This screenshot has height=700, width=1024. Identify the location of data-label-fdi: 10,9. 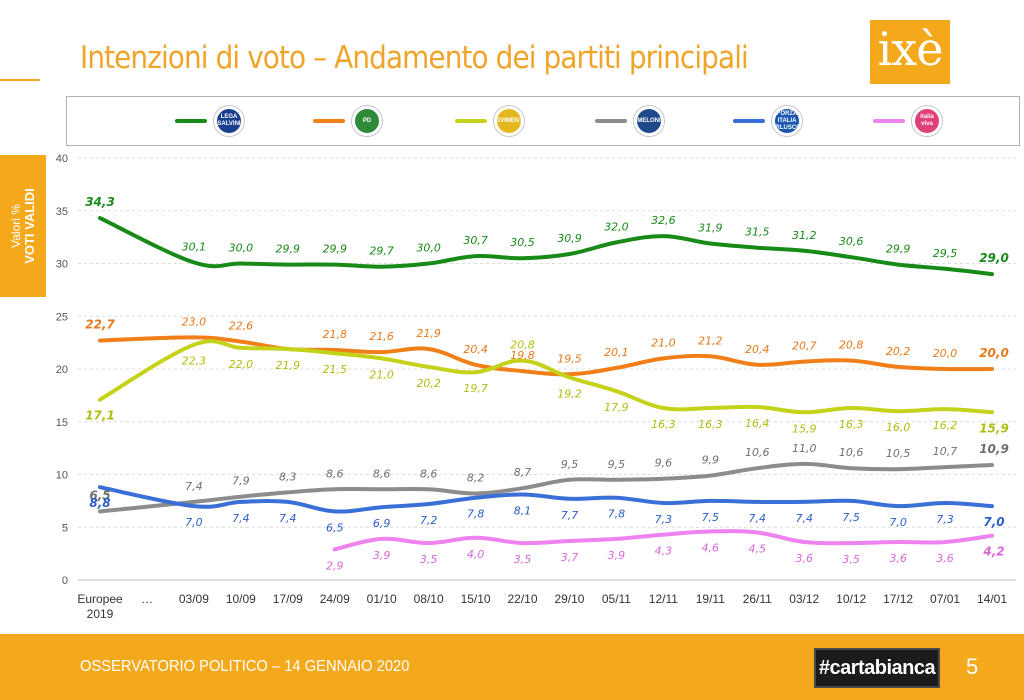
(994, 449).